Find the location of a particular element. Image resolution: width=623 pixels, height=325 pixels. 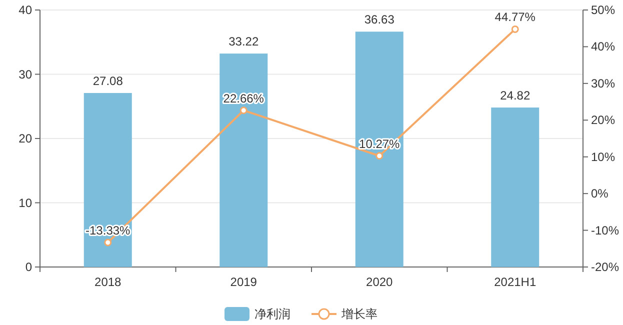

legend-增长率: 增长率 is located at coordinates (345, 314).